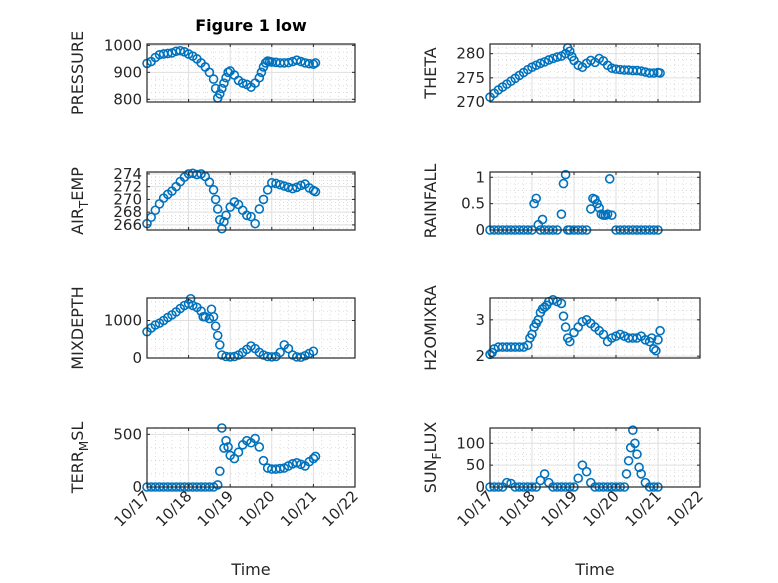 Image resolution: width=778 pixels, height=583 pixels. I want to click on y-label-main: PRESSURE, so click(77, 73).